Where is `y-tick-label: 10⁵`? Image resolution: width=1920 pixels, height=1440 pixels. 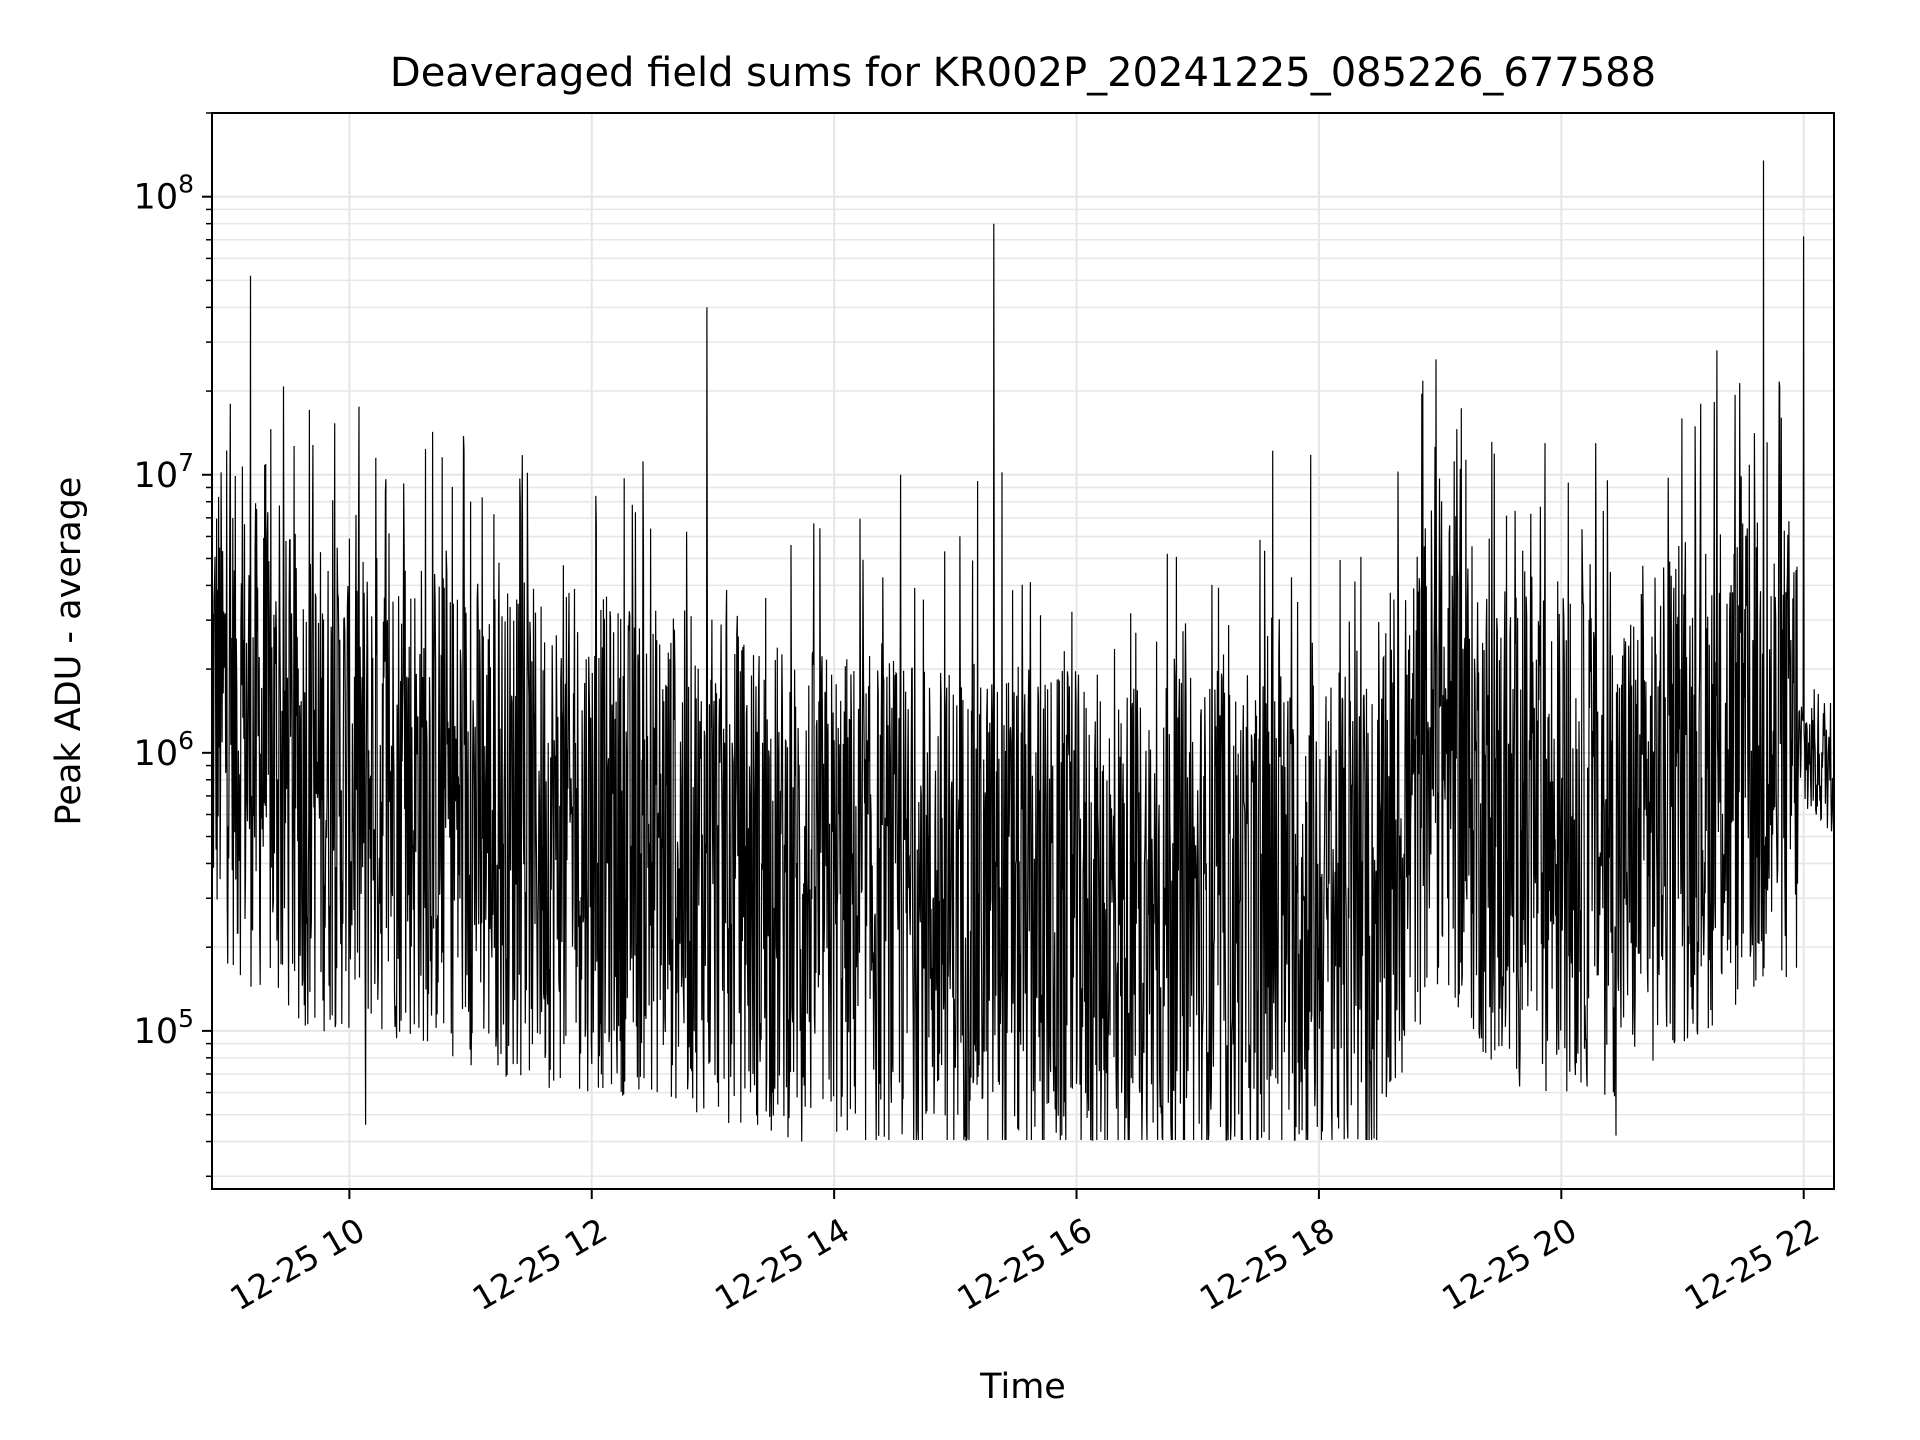 y-tick-label: 10⁵ is located at coordinates (164, 1028).